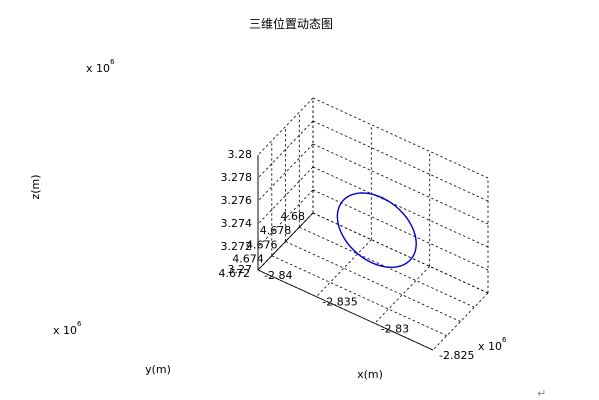  I want to click on y-exponent-power: 6, so click(79, 324).